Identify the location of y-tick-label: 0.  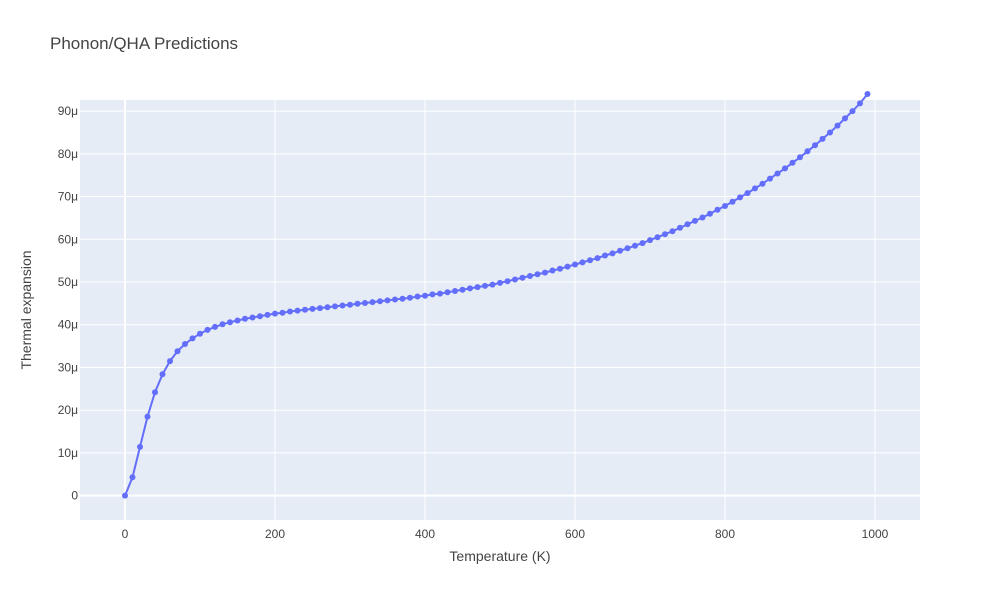
(74, 496).